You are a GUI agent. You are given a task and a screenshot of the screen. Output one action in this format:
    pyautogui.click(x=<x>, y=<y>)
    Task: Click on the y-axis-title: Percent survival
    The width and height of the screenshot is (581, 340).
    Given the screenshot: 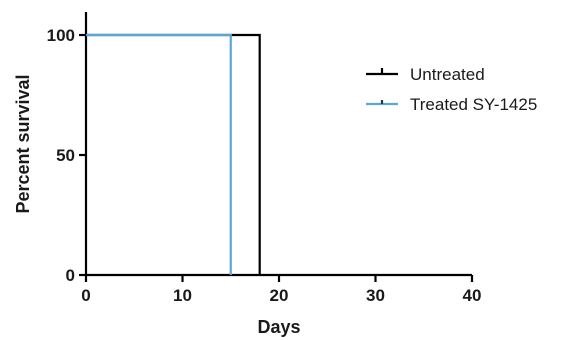 What is the action you would take?
    pyautogui.click(x=23, y=143)
    